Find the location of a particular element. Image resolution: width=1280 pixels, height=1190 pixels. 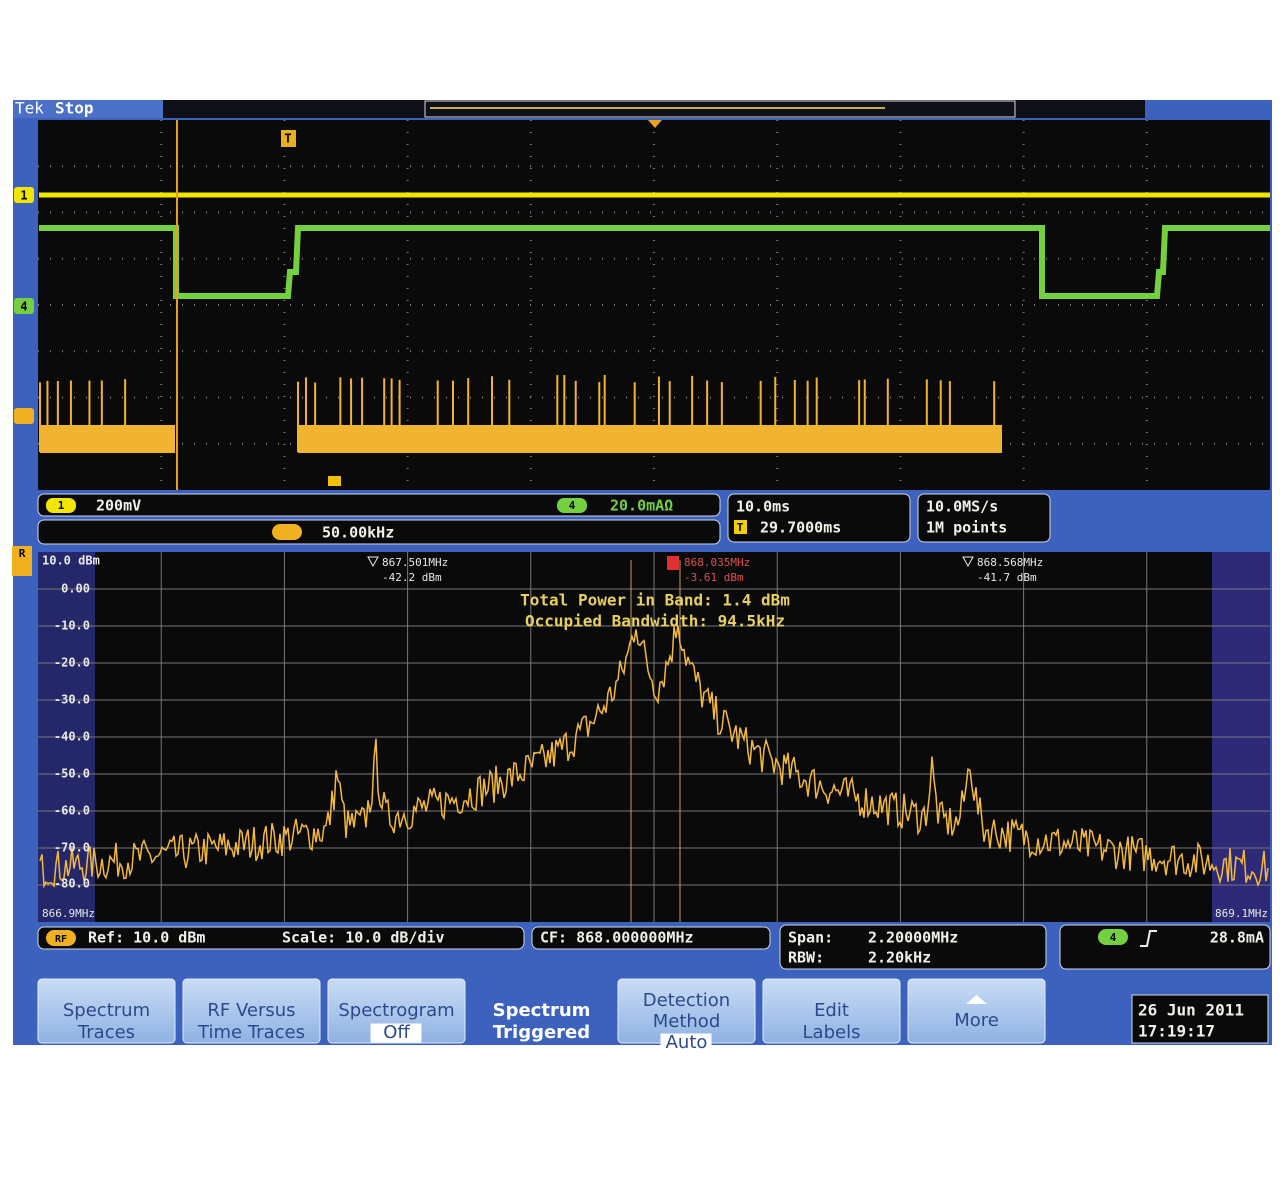

more-arrow is located at coordinates (976, 999).